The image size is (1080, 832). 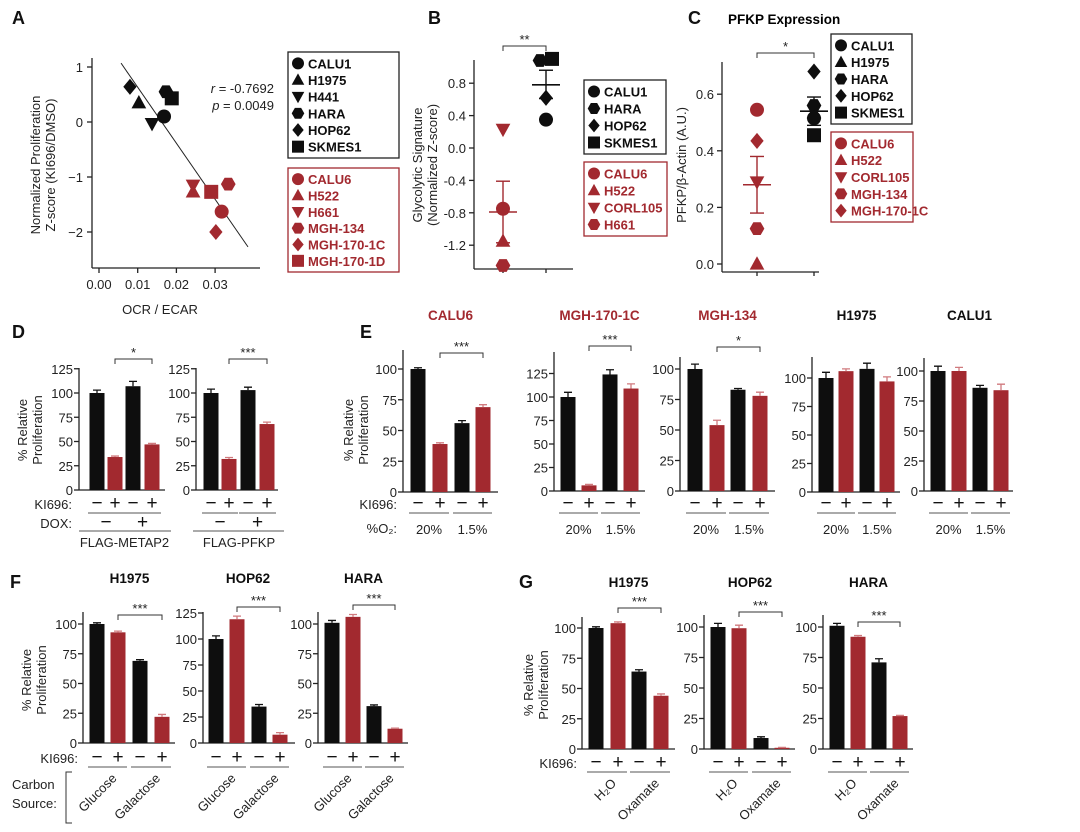 What do you see at coordinates (750, 582) in the screenshot?
I see `chart-title: HOP62` at bounding box center [750, 582].